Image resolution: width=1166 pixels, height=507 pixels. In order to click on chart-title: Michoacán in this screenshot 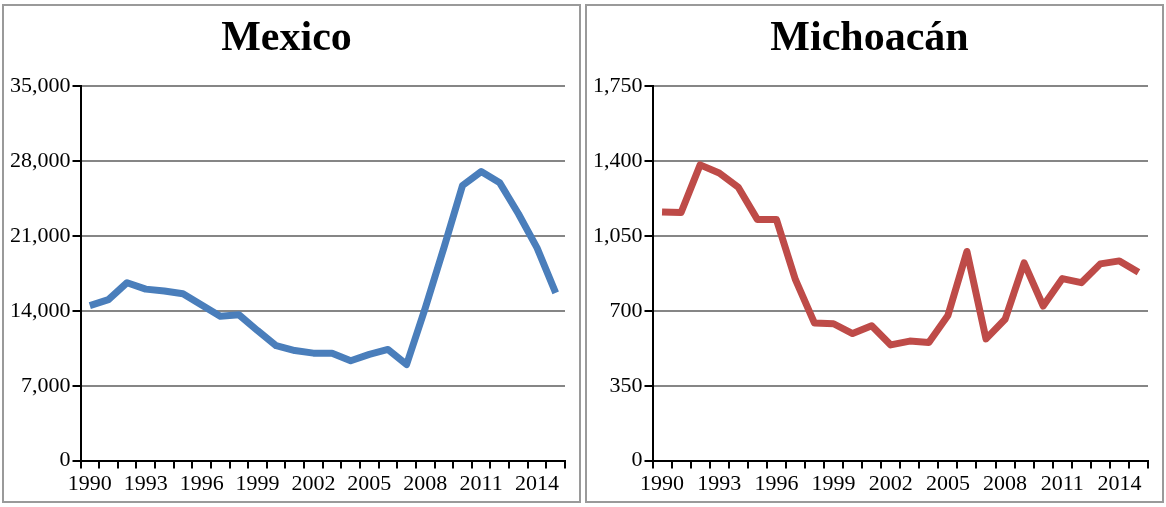, I will do `click(869, 36)`.